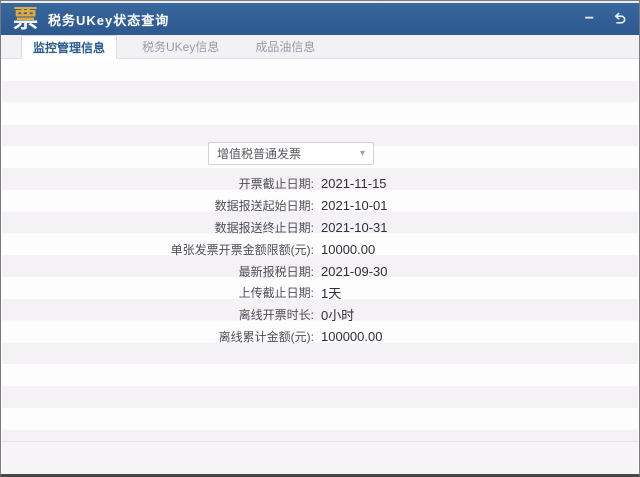 The width and height of the screenshot is (640, 477). Describe the element at coordinates (354, 184) in the screenshot. I see `field-value: 2021-11-15` at that location.